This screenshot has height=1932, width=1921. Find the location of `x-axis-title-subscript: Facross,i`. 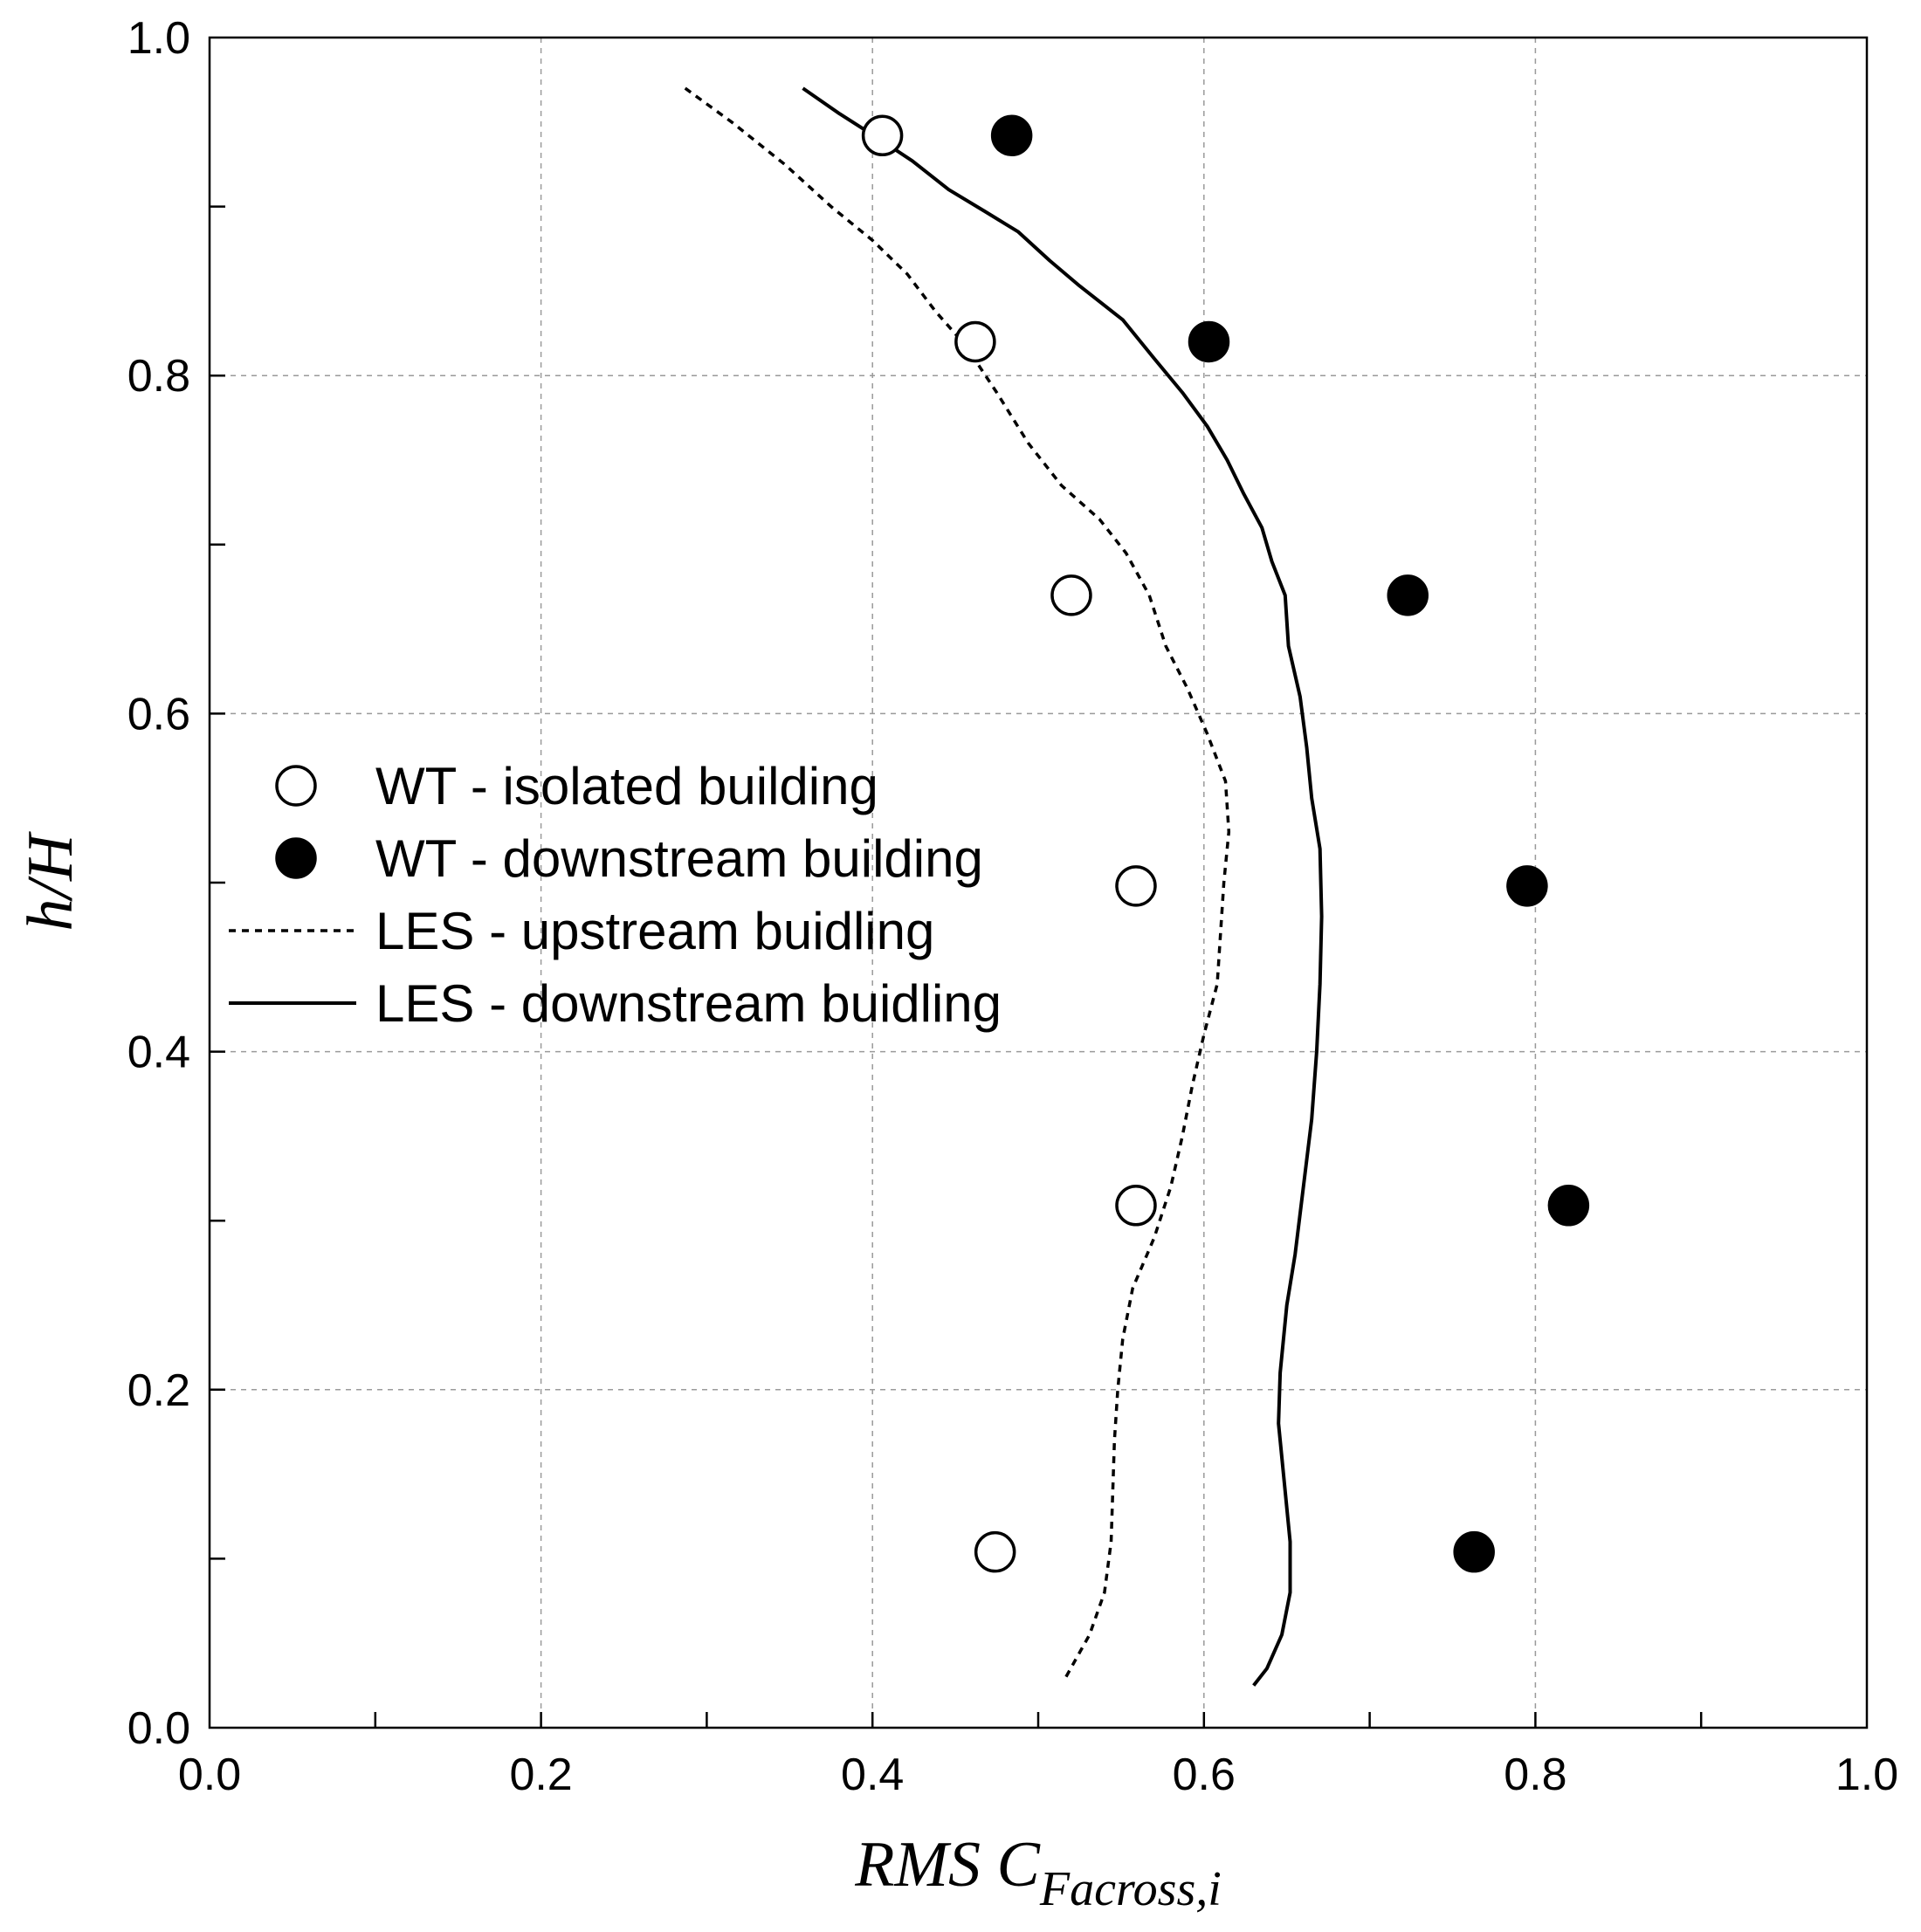

x-axis-title-subscript: Facross,i is located at coordinates (1131, 1889).